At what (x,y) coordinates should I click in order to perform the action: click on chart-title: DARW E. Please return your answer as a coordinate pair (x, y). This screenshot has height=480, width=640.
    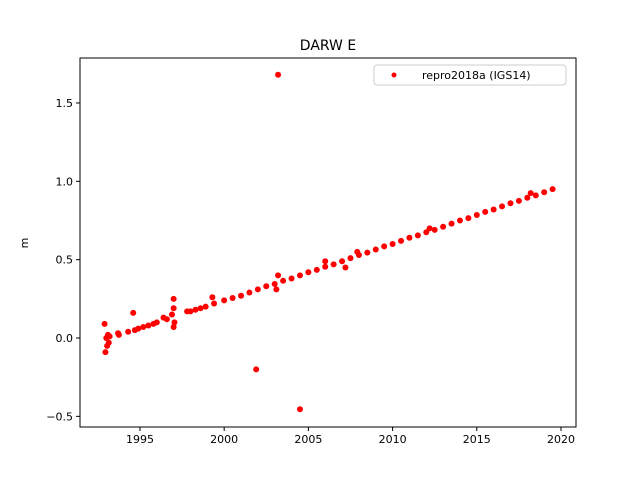
    Looking at the image, I should click on (328, 46).